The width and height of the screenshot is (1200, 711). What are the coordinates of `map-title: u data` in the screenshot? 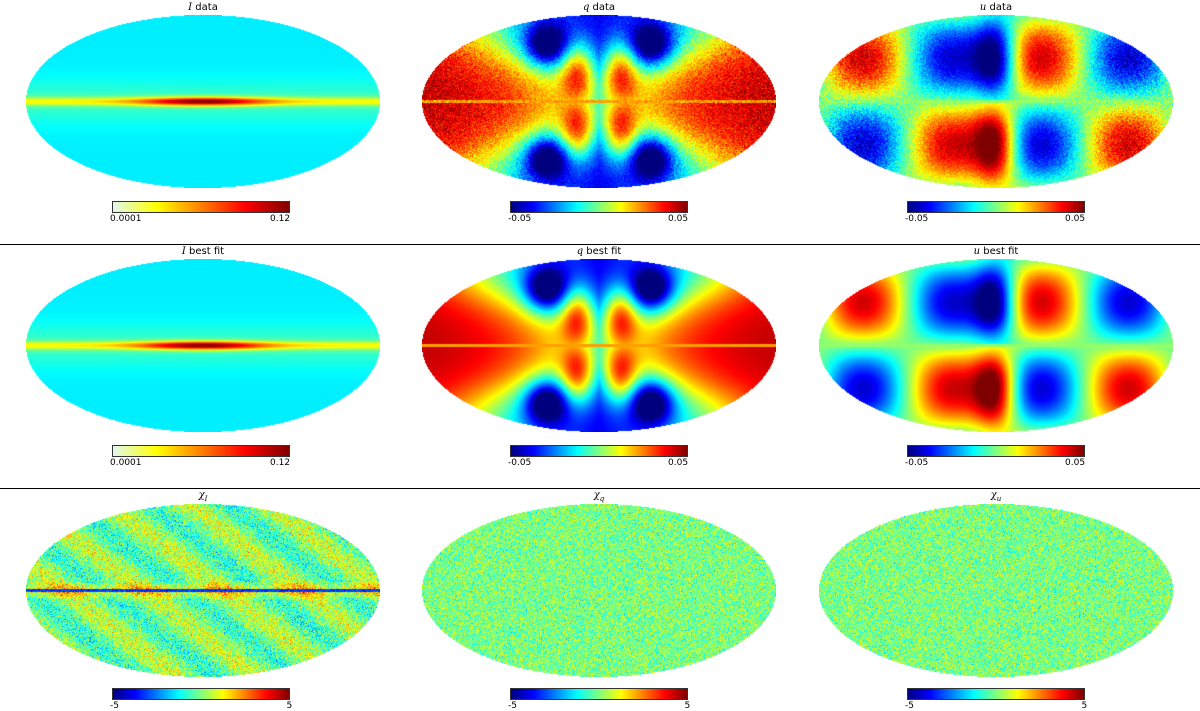 It's located at (996, 7).